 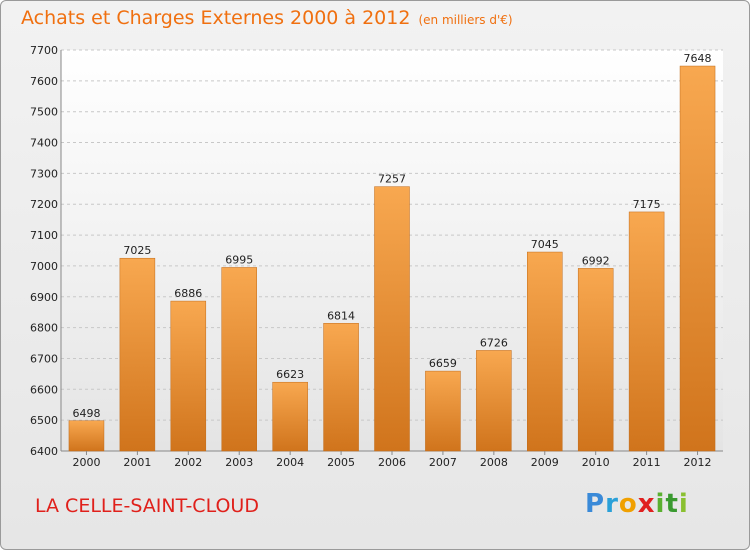 What do you see at coordinates (86, 462) in the screenshot?
I see `x-tick-label: 2000` at bounding box center [86, 462].